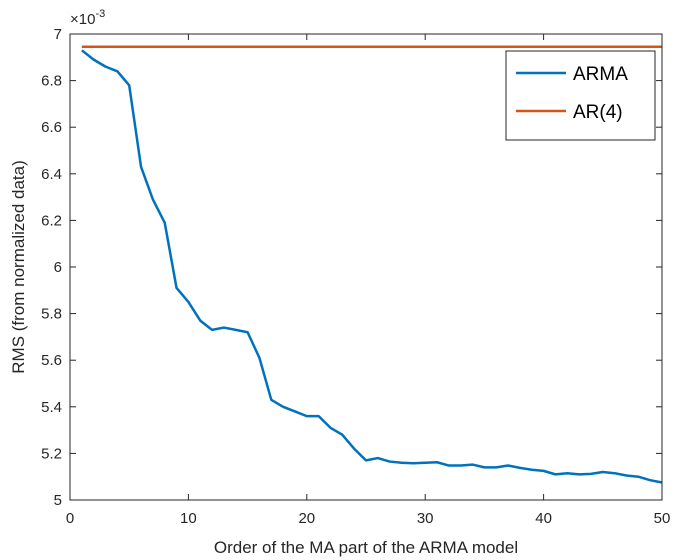 The height and width of the screenshot is (560, 676). Describe the element at coordinates (600, 74) in the screenshot. I see `legend-label-arma: ARMA` at that location.